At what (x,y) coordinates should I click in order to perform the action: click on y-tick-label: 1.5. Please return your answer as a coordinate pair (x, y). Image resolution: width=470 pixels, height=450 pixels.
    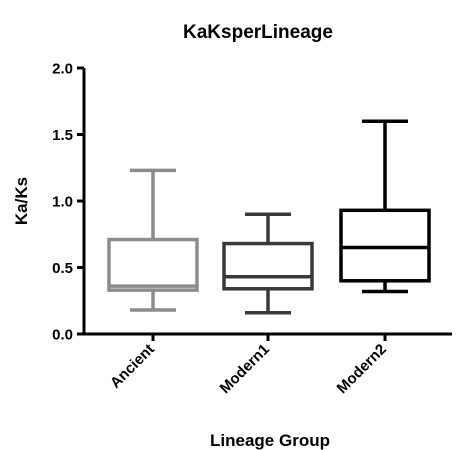
    Looking at the image, I should click on (62, 135).